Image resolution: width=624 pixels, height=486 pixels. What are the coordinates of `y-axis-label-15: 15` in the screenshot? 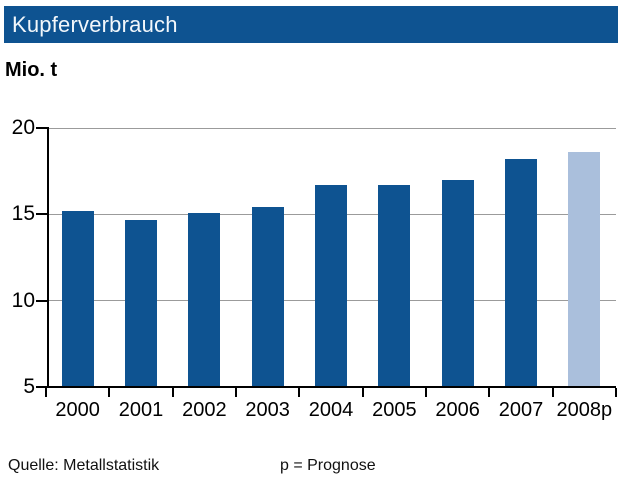 It's located at (23, 214).